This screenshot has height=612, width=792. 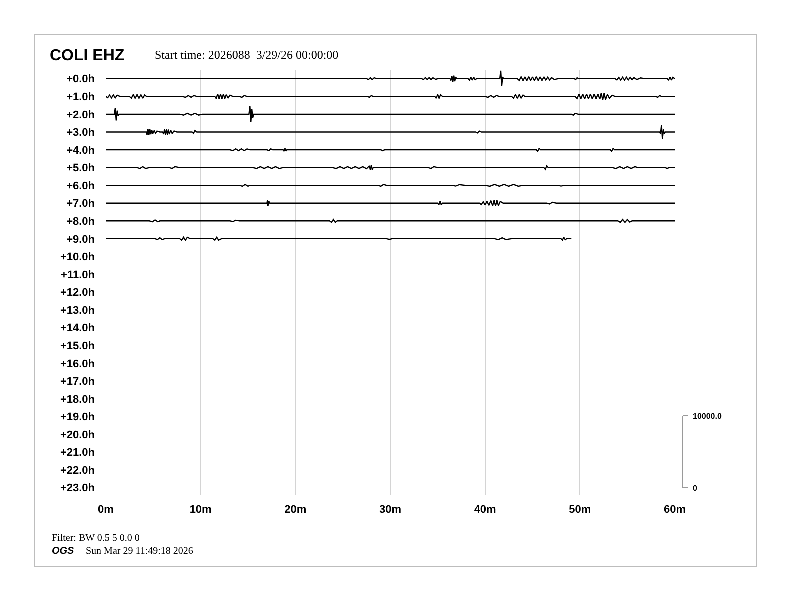 What do you see at coordinates (201, 510) in the screenshot?
I see `x-tick-label: 10m` at bounding box center [201, 510].